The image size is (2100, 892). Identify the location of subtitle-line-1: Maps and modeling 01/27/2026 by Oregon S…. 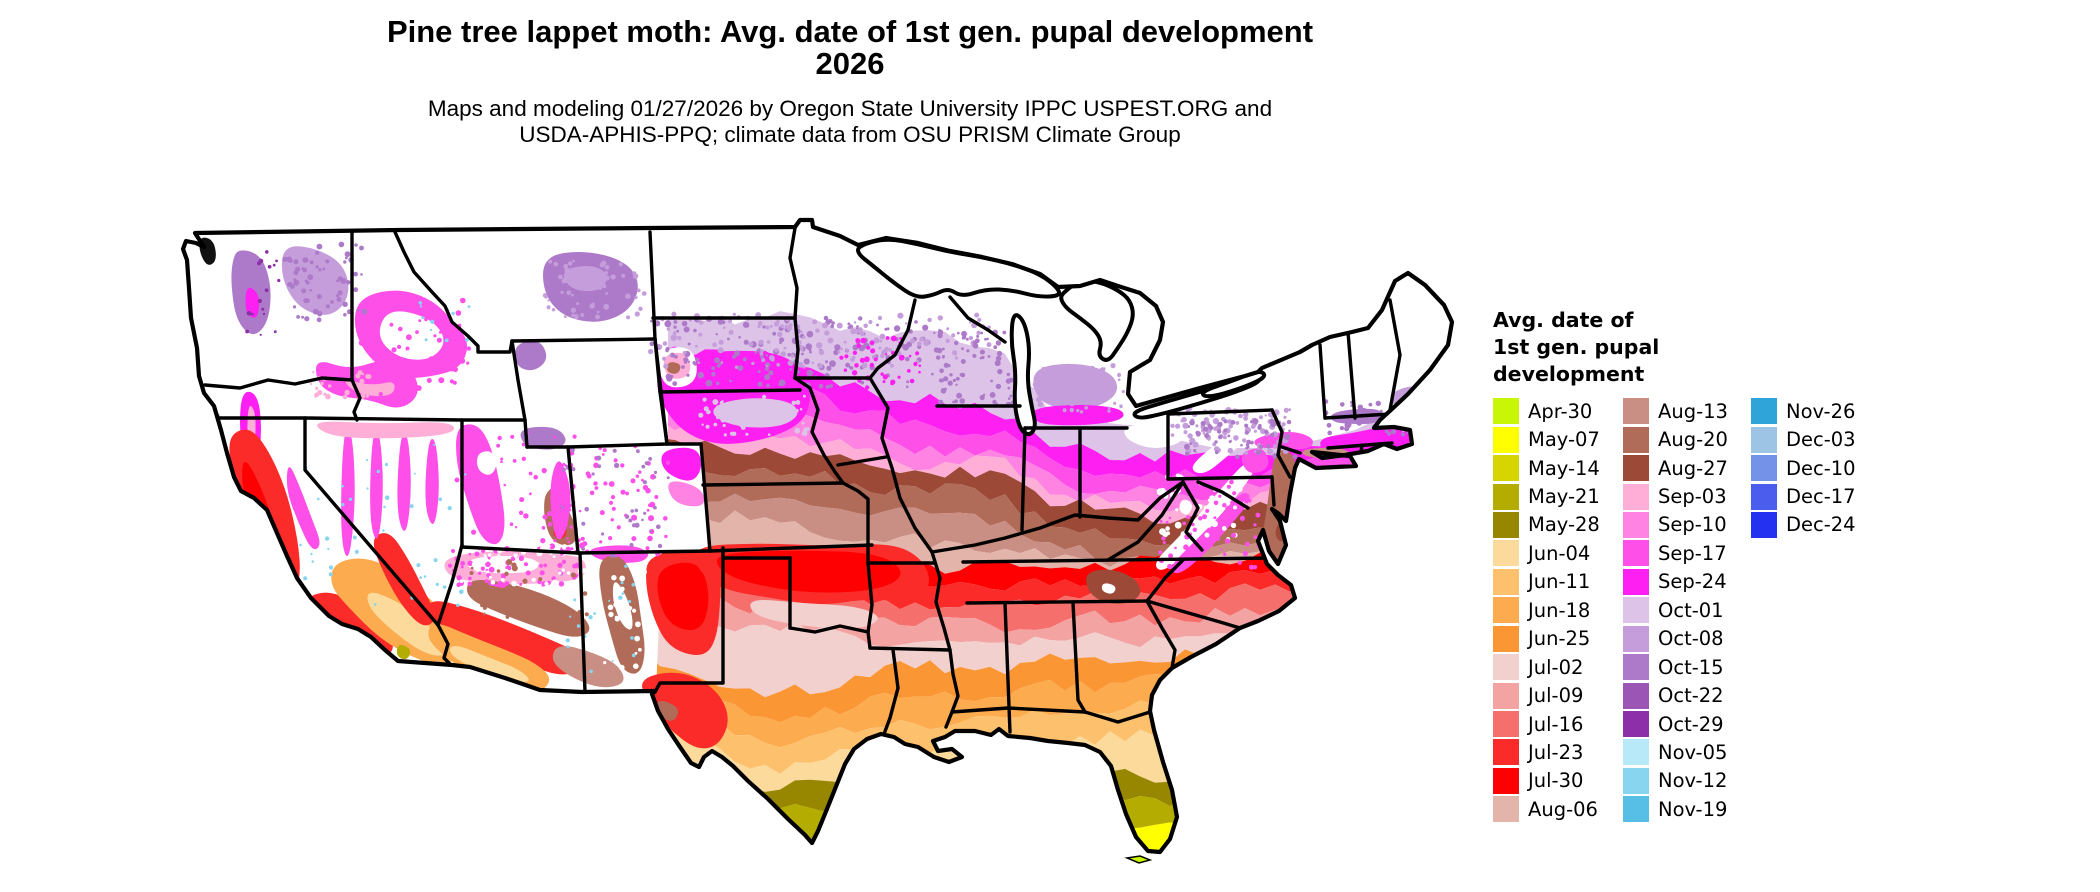
(850, 108).